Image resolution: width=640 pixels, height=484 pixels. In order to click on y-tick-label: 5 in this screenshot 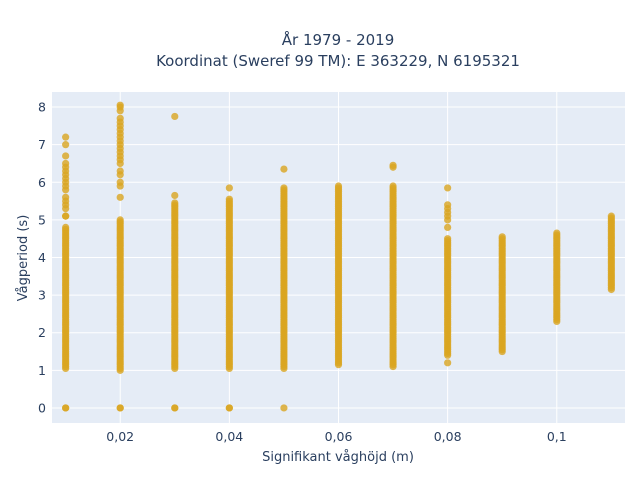, I will do `click(42, 219)`.